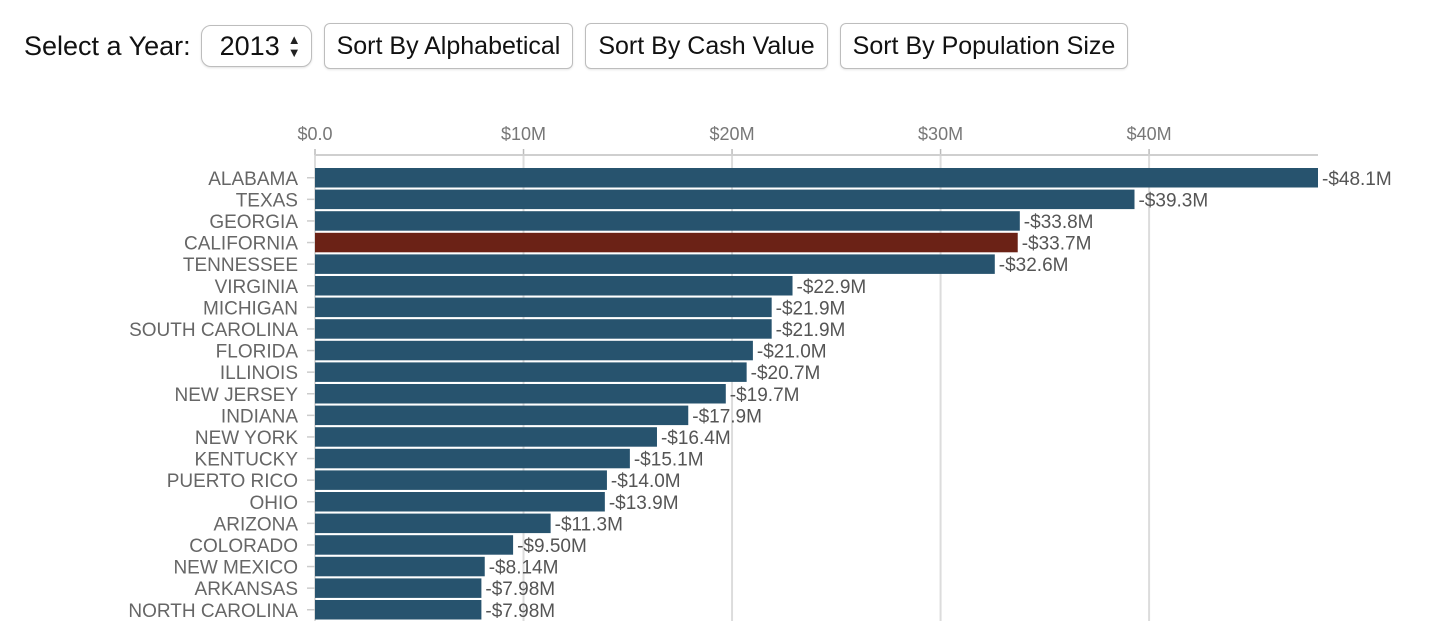  I want to click on x-tick-label: $40M, so click(1149, 134).